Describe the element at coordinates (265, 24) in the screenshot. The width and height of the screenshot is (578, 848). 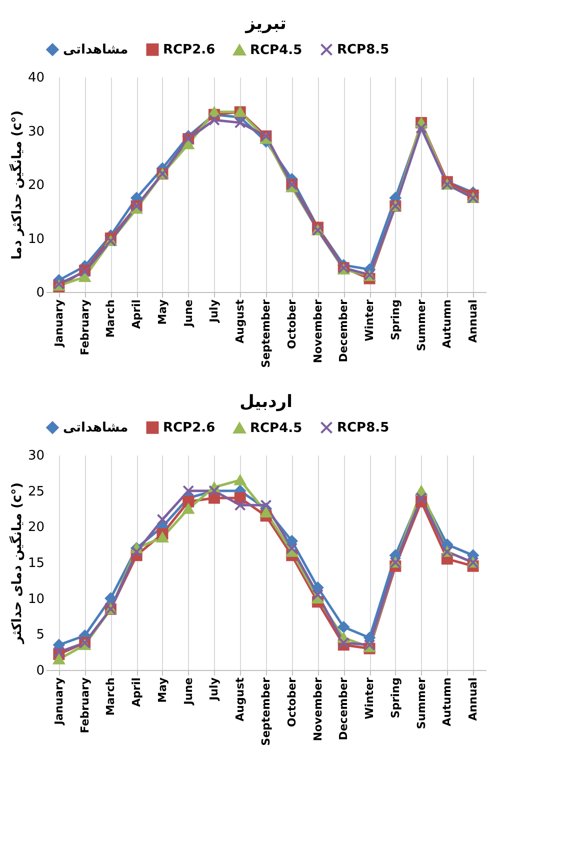
I see `chart-title: تبریز` at that location.